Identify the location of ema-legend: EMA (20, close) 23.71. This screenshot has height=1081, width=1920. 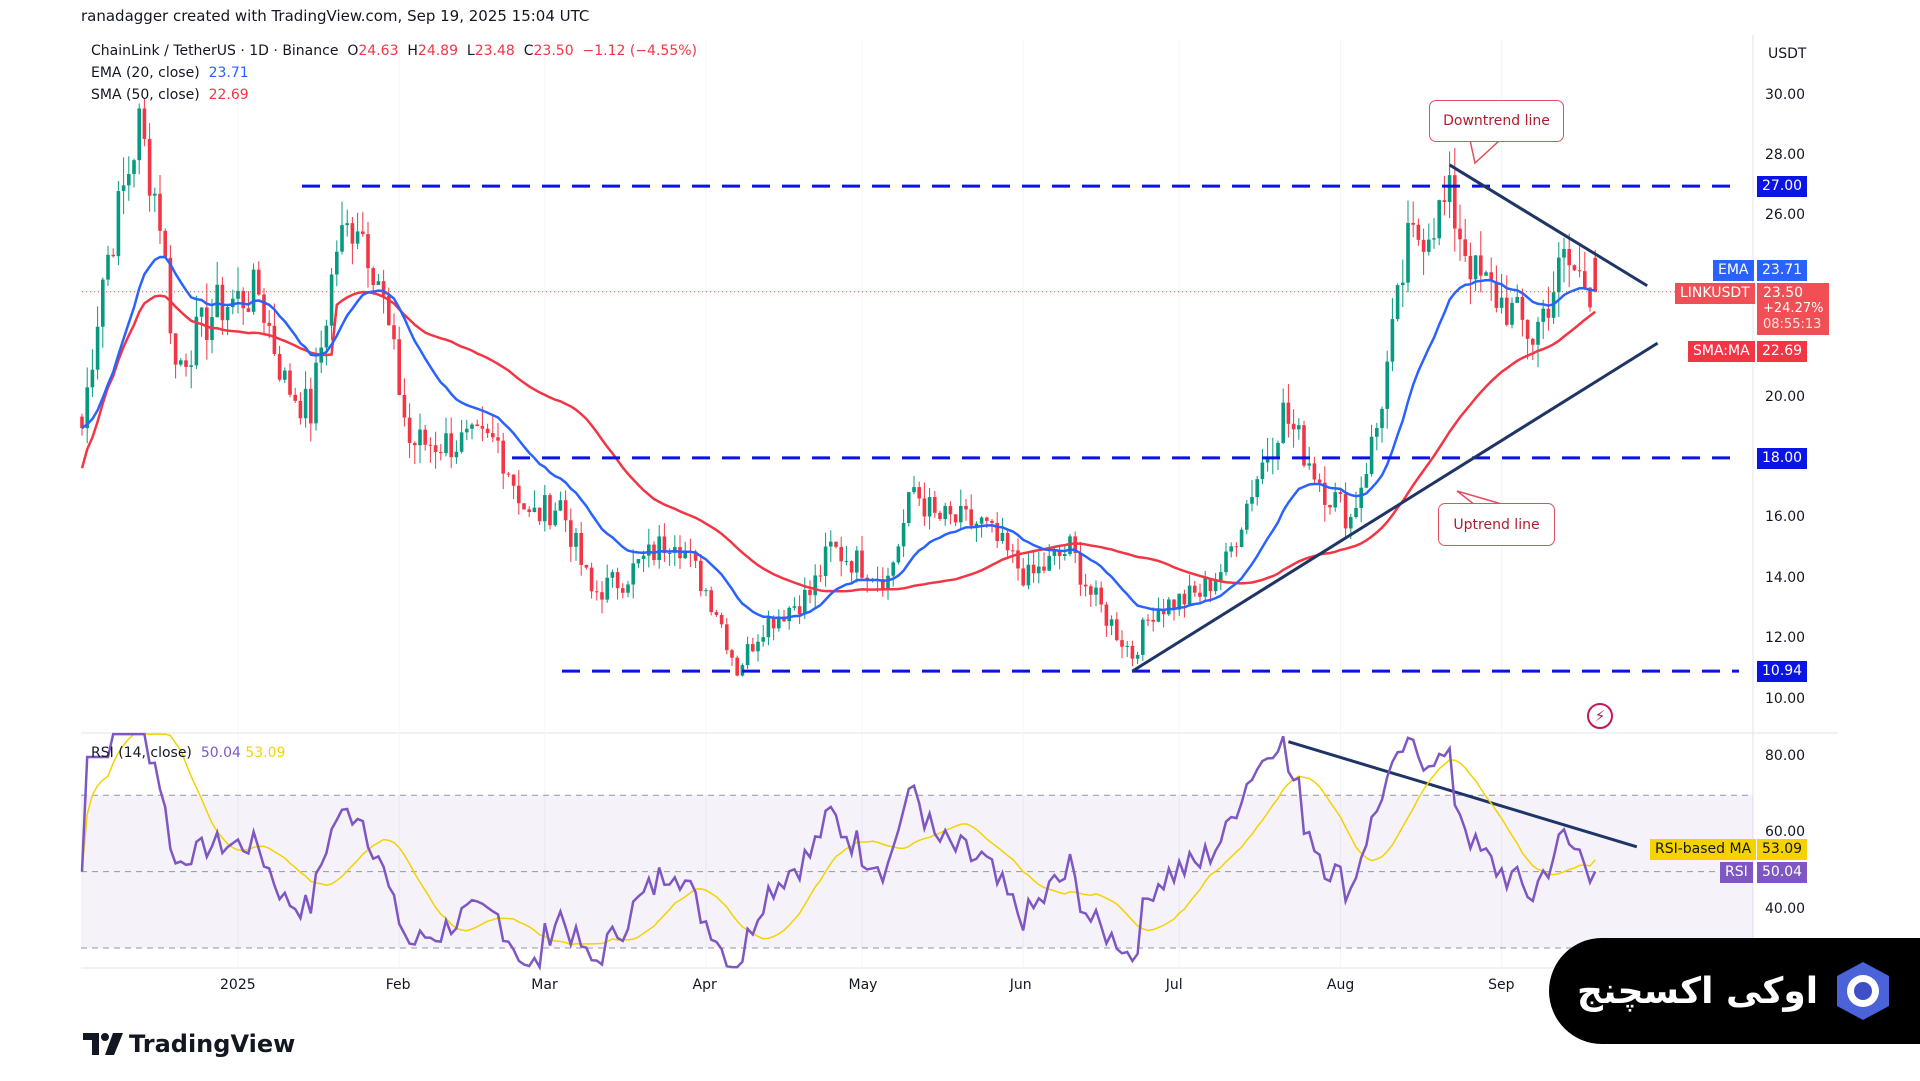
(170, 73).